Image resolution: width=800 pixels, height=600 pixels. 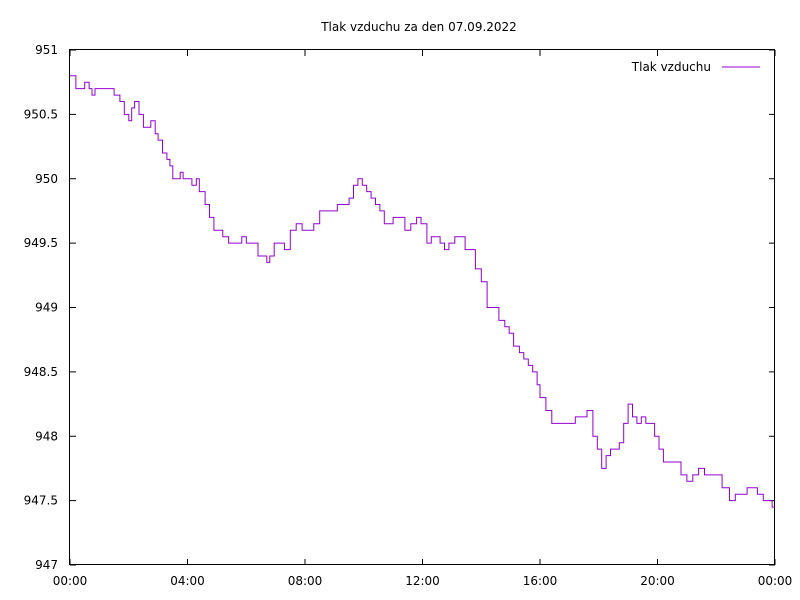 What do you see at coordinates (41, 501) in the screenshot?
I see `y-tick-label: 947.5` at bounding box center [41, 501].